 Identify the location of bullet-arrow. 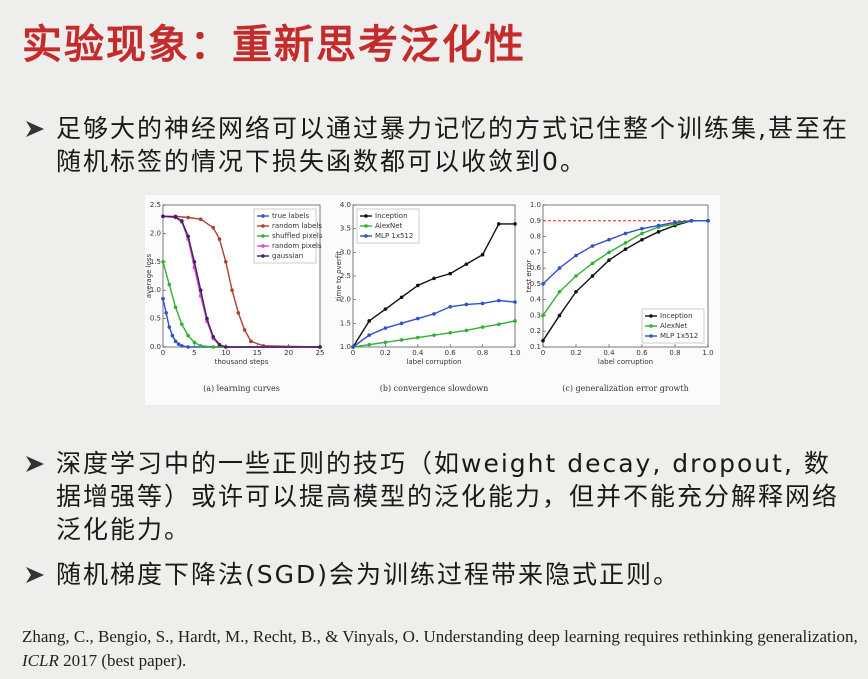
(35, 575).